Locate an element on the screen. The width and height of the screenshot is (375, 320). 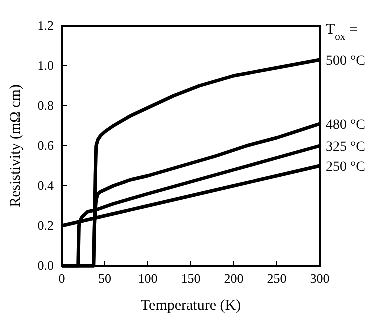
legend-title: T$_{ox}$ = is located at coordinates (342, 32).